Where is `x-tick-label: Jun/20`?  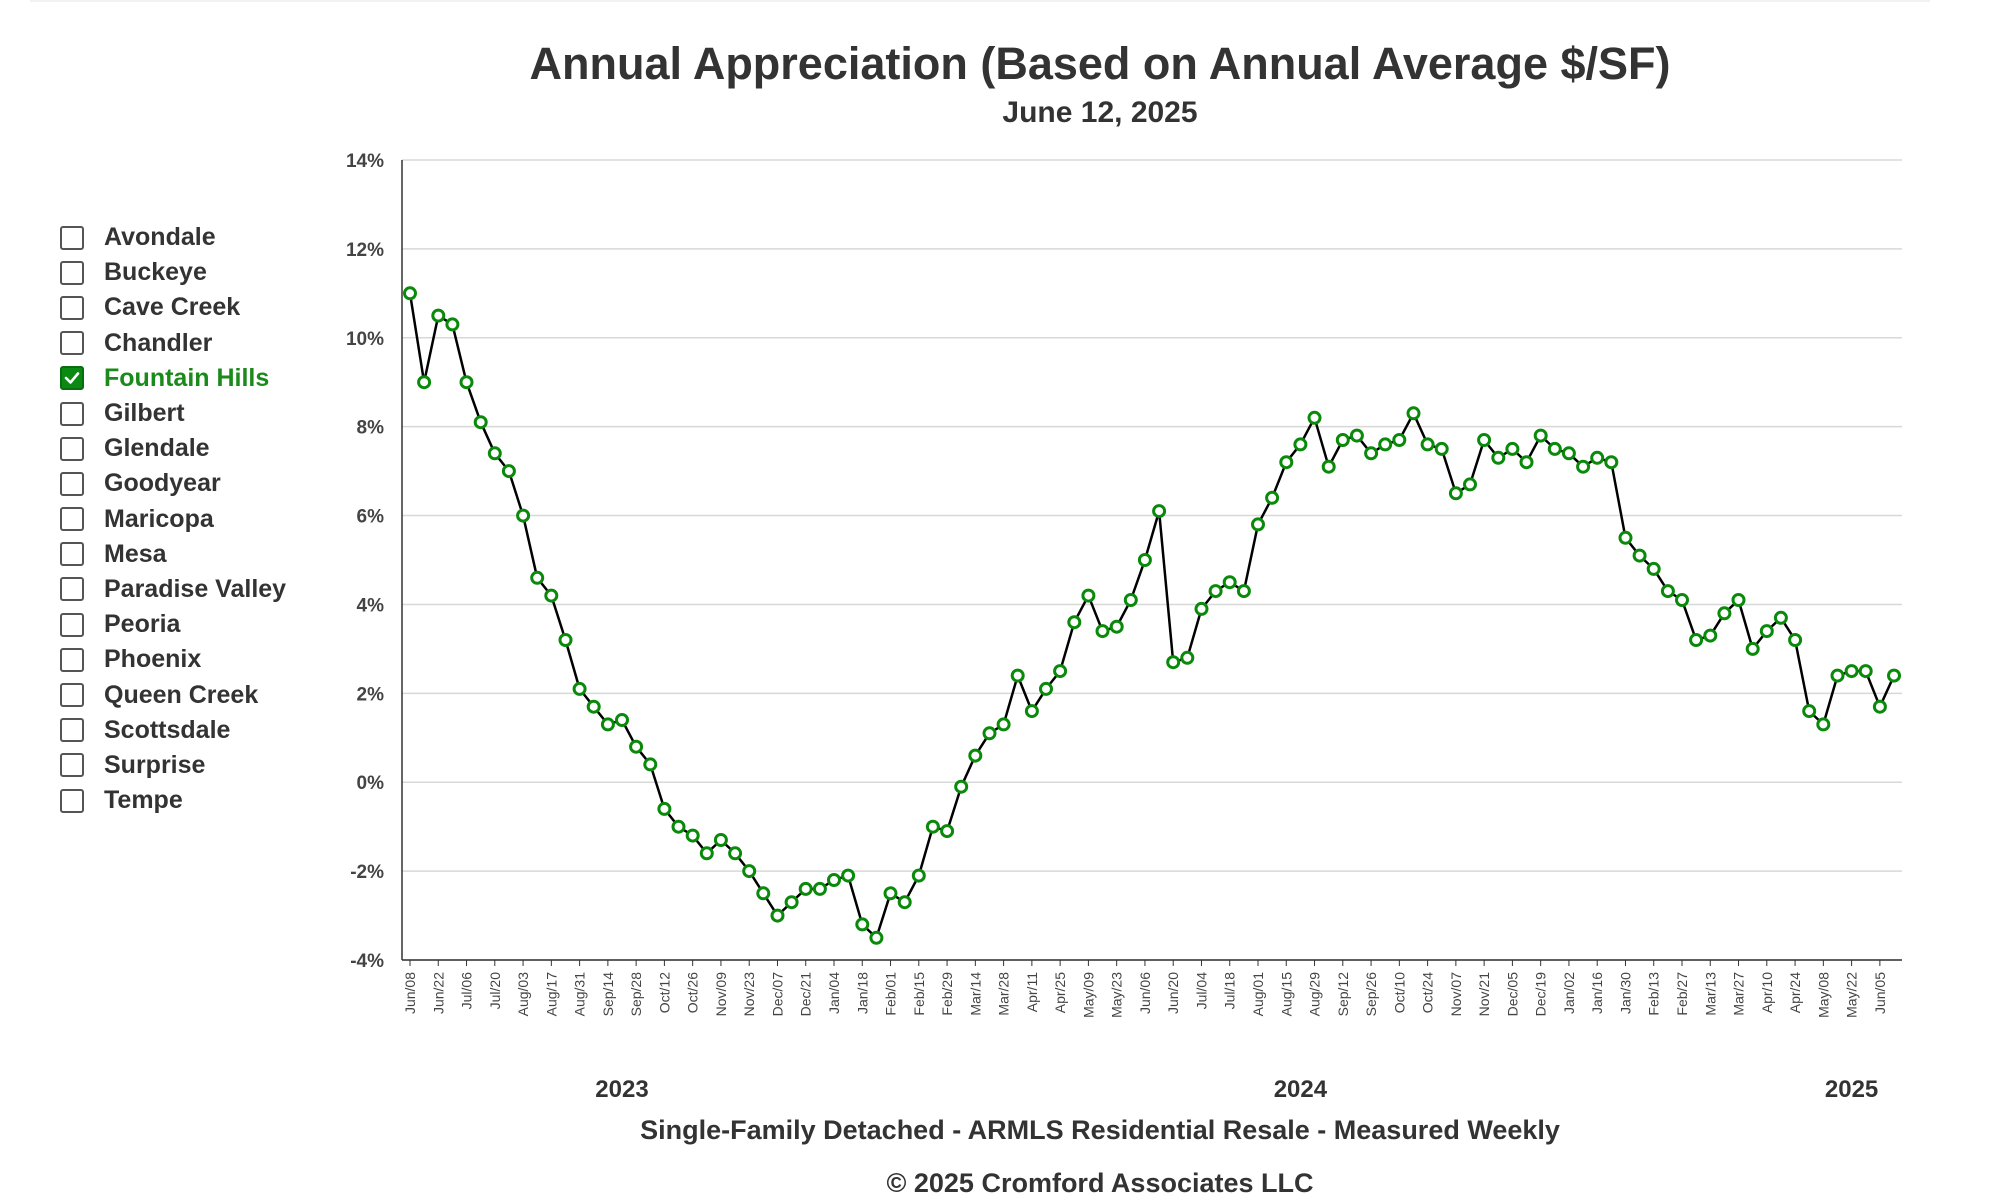
x-tick-label: Jun/20 is located at coordinates (1173, 993).